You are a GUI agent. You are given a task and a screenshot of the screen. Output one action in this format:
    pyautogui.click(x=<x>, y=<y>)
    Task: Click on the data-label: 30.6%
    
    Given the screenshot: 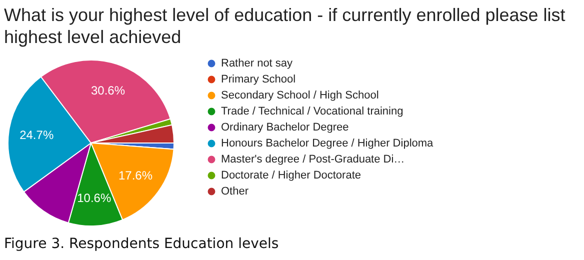 What is the action you would take?
    pyautogui.click(x=108, y=91)
    